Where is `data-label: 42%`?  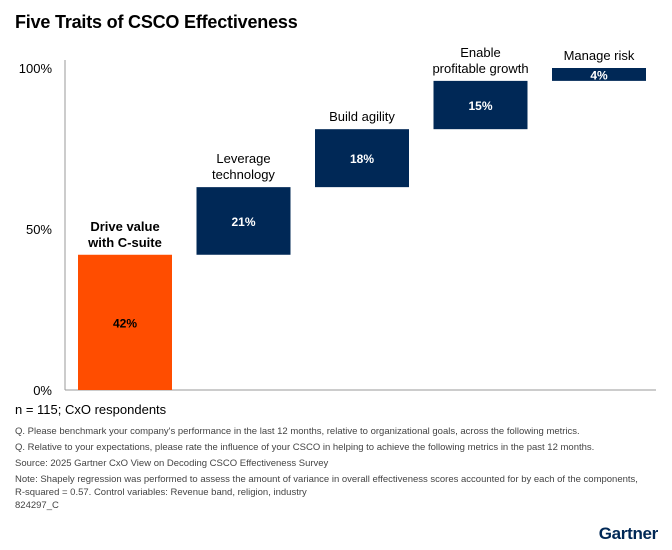 data-label: 42% is located at coordinates (125, 323).